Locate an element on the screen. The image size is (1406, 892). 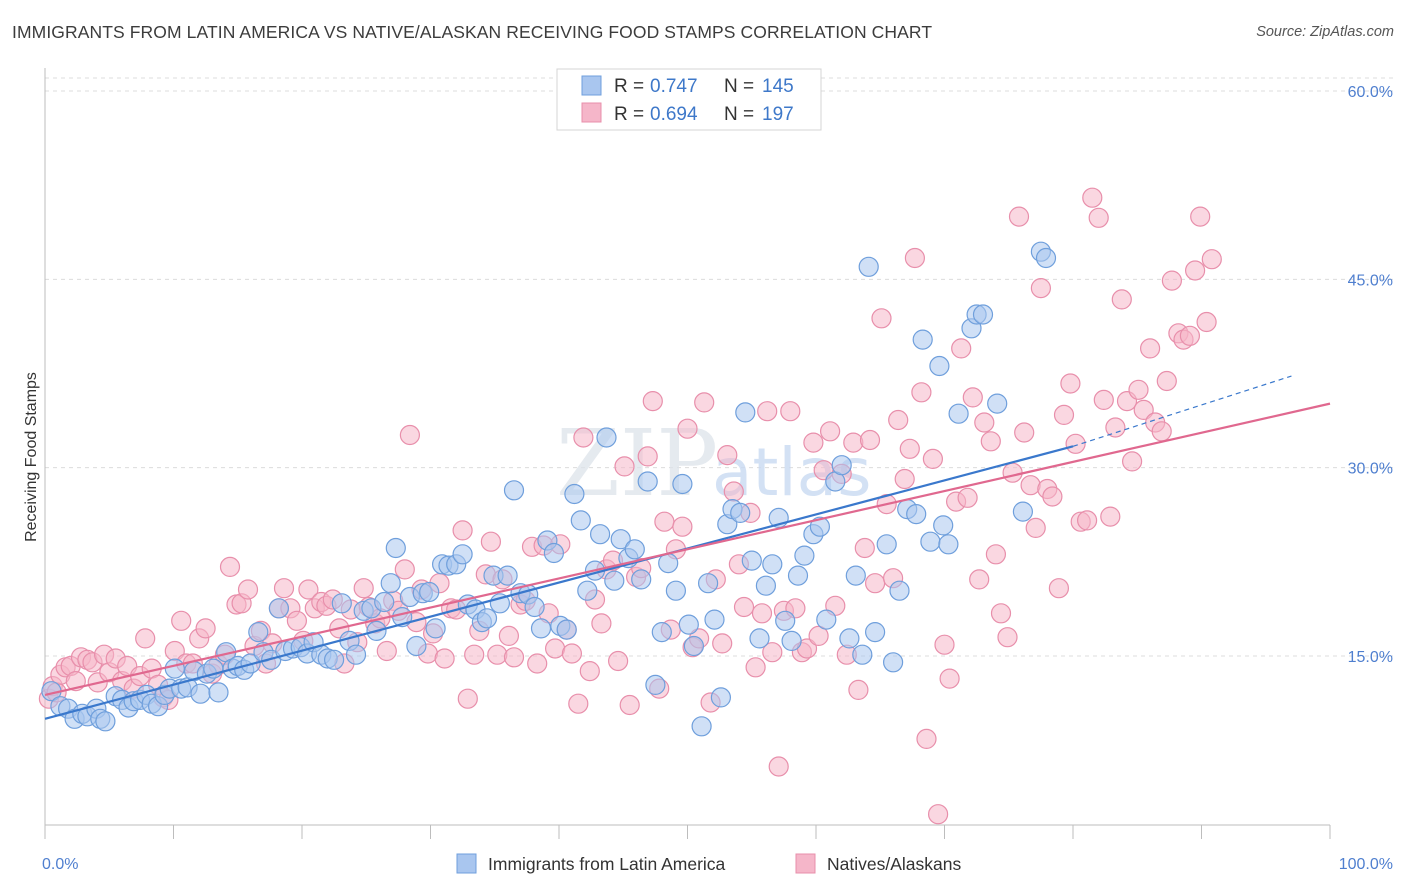
y-tick-label: 45.0% is located at coordinates (1370, 280).